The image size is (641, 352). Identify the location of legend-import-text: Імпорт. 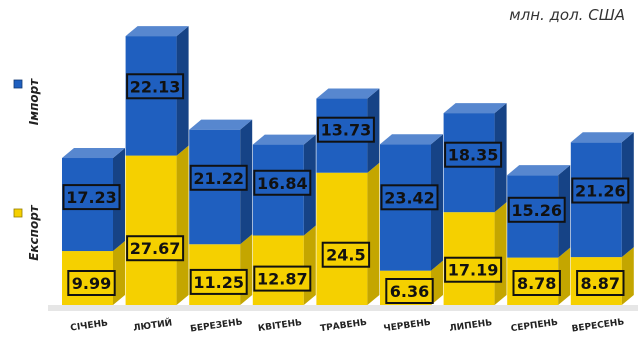
(34, 101).